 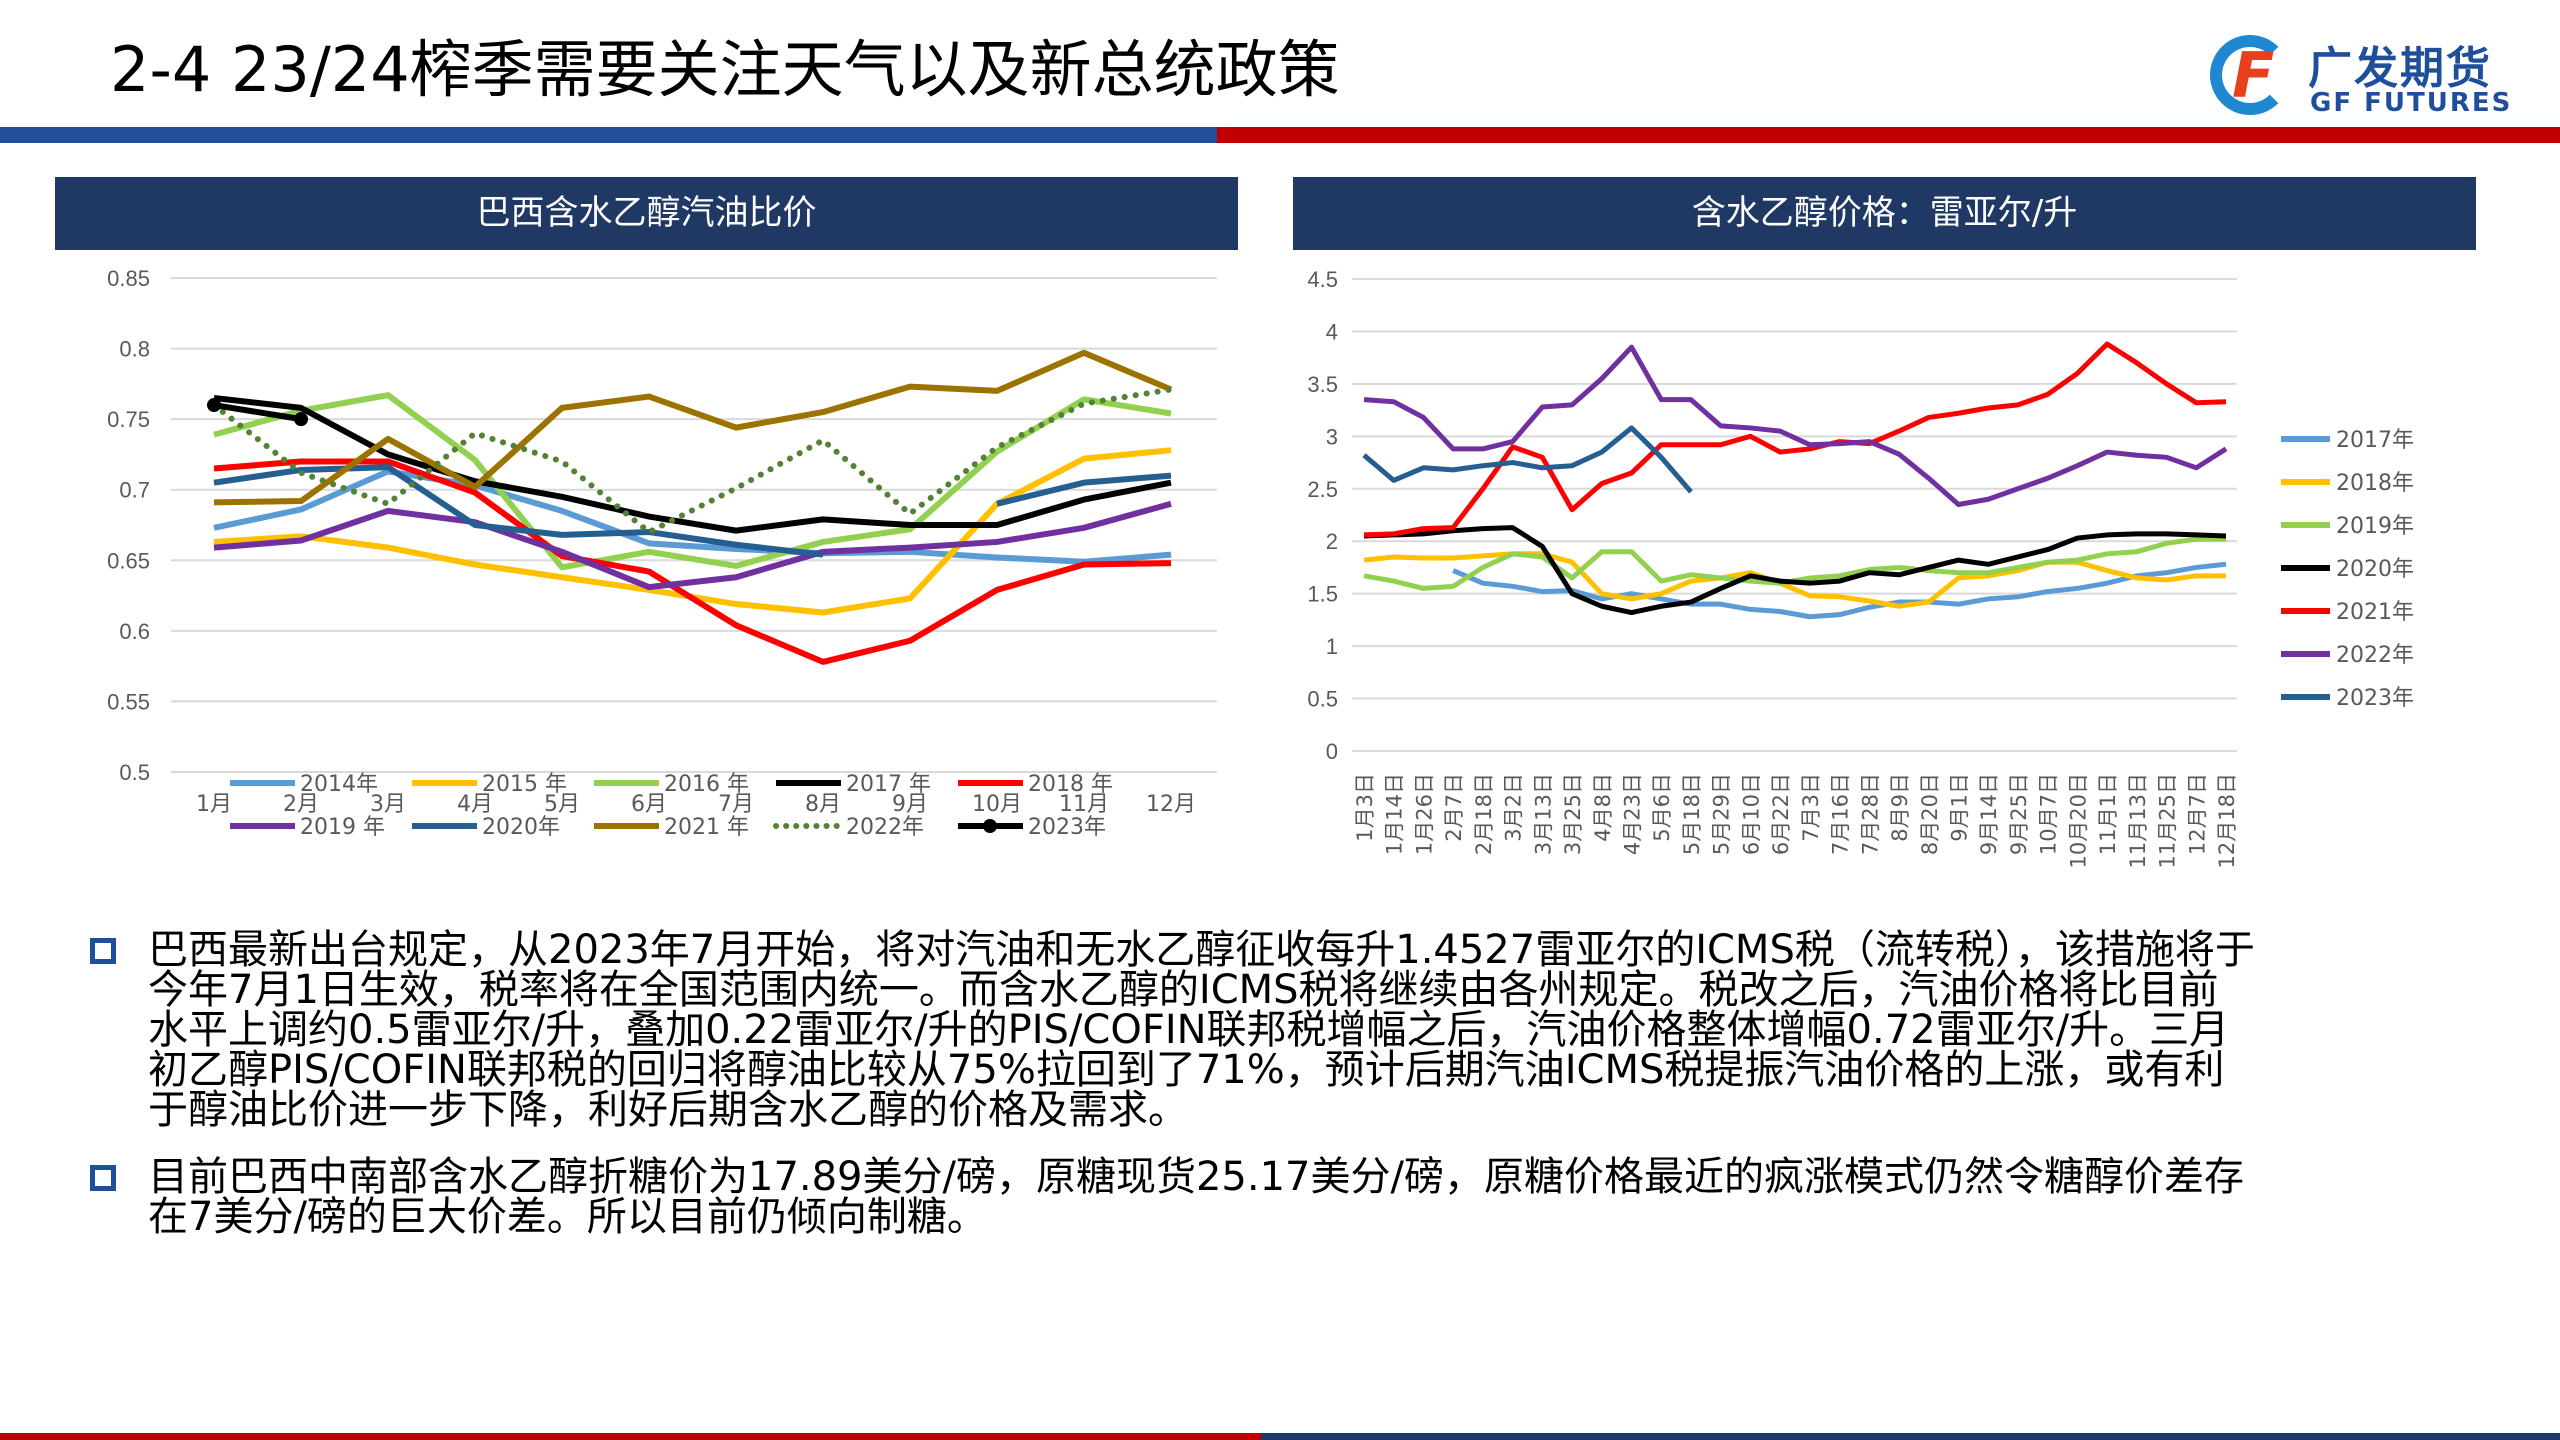 I want to click on footer-divider-red, so click(x=630, y=1436).